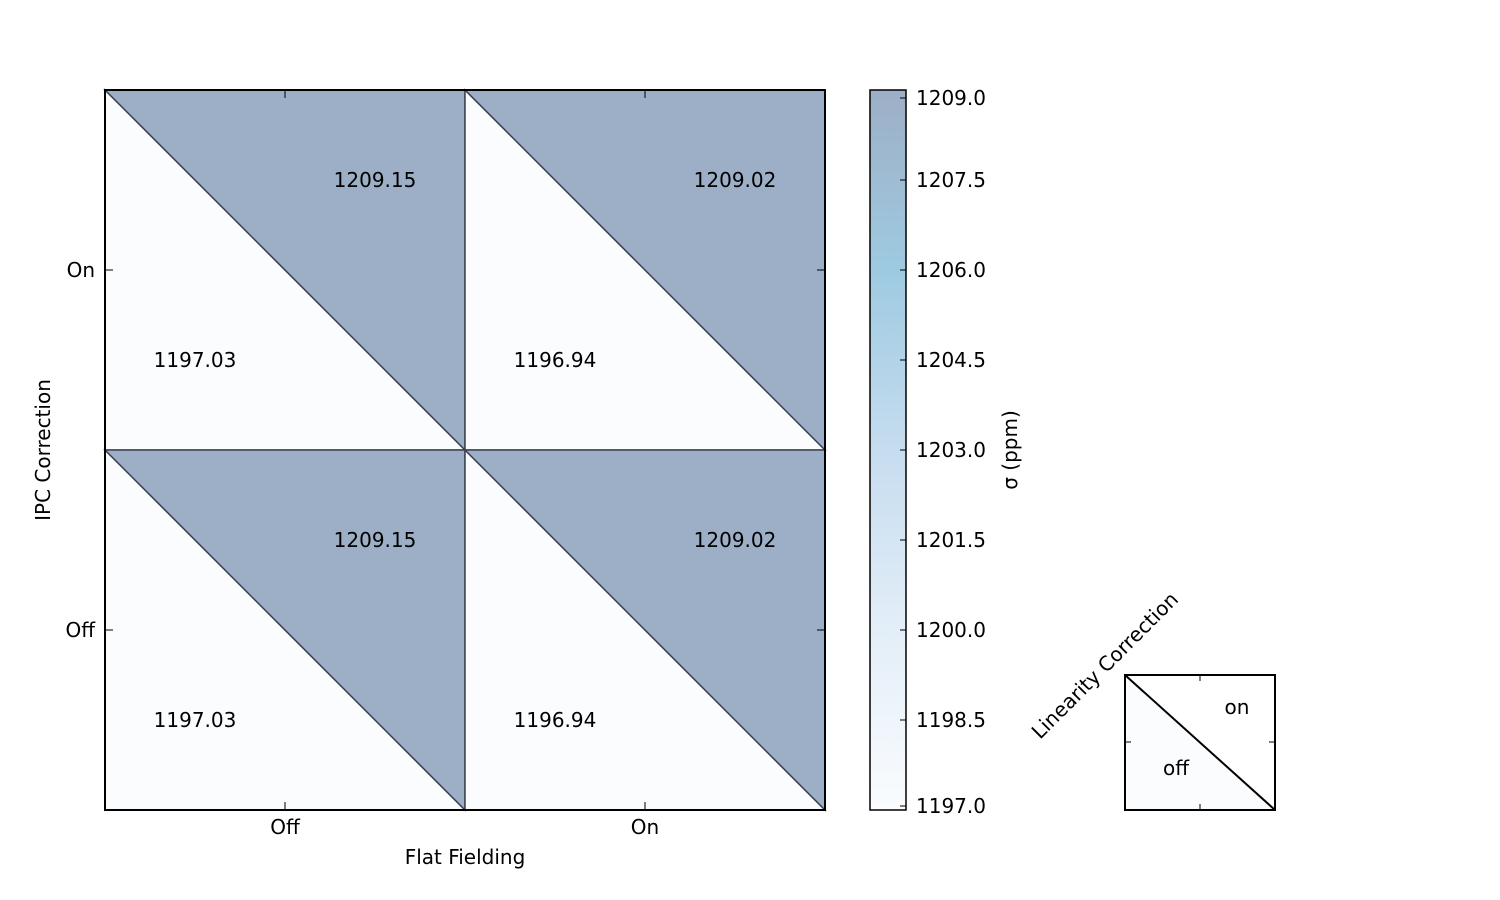  I want to click on y-tick-label: On, so click(81, 270).